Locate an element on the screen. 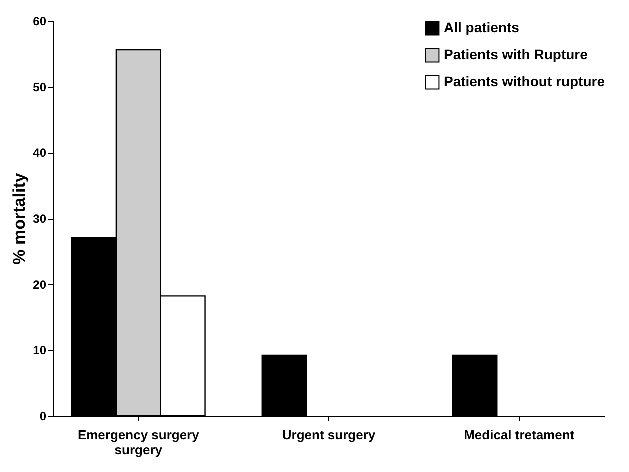 The width and height of the screenshot is (629, 472). legend-label: All patients is located at coordinates (482, 28).